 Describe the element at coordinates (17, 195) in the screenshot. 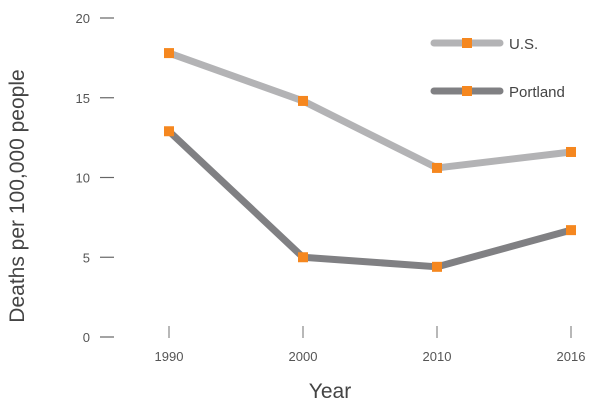

I see `y-axis-label: Deaths per 100,000 people` at that location.